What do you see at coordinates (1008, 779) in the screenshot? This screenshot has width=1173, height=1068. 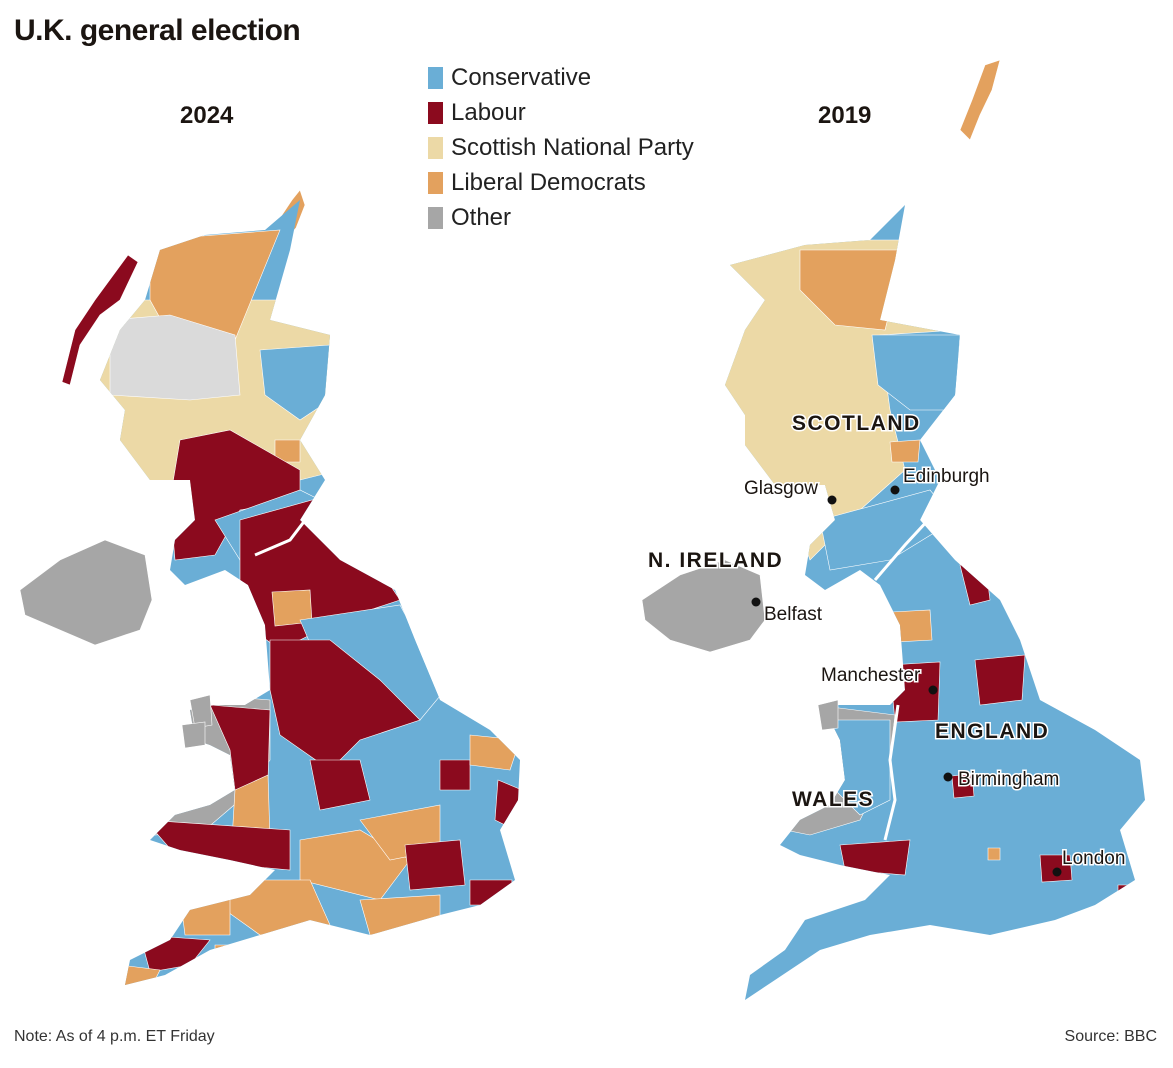 I see `label-birmingham: Birmingham` at bounding box center [1008, 779].